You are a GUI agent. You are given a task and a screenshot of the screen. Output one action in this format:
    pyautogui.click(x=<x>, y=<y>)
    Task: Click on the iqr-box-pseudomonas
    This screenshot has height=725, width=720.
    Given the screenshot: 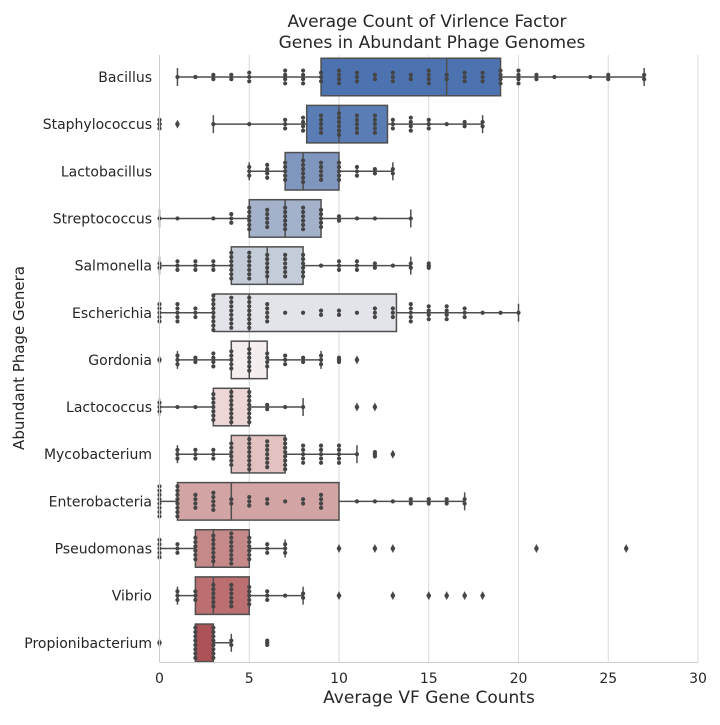 What is the action you would take?
    pyautogui.click(x=222, y=548)
    